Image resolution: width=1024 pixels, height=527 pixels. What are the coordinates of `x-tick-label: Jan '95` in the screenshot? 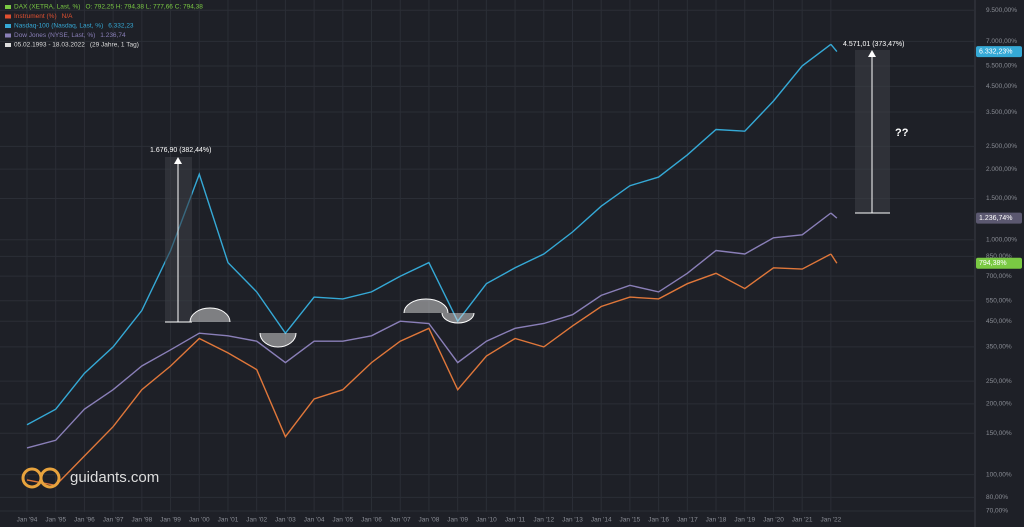 It's located at (55, 520).